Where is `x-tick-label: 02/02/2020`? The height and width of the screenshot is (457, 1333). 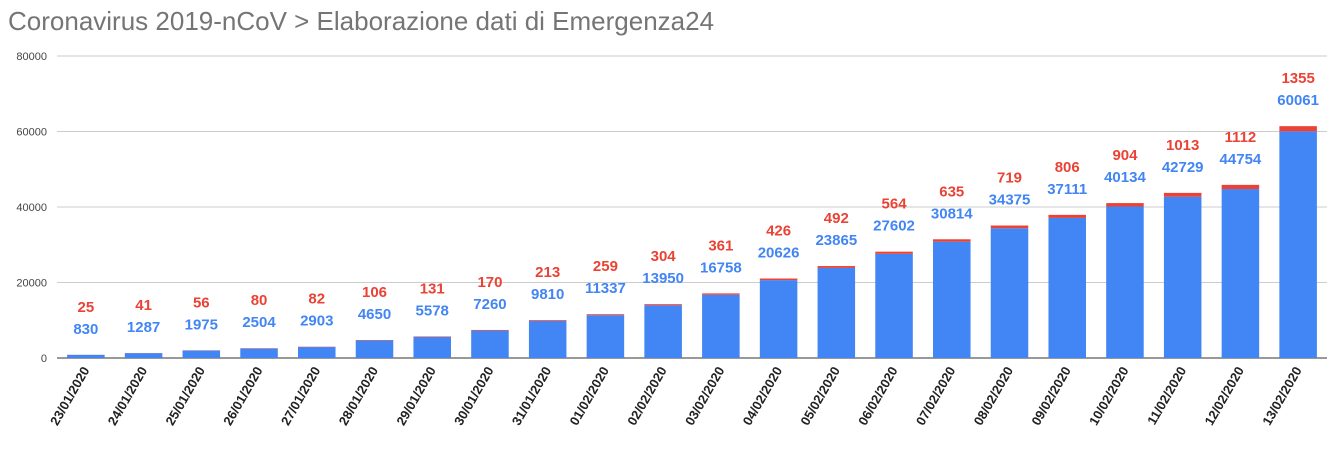 x-tick-label: 02/02/2020 is located at coordinates (647, 396).